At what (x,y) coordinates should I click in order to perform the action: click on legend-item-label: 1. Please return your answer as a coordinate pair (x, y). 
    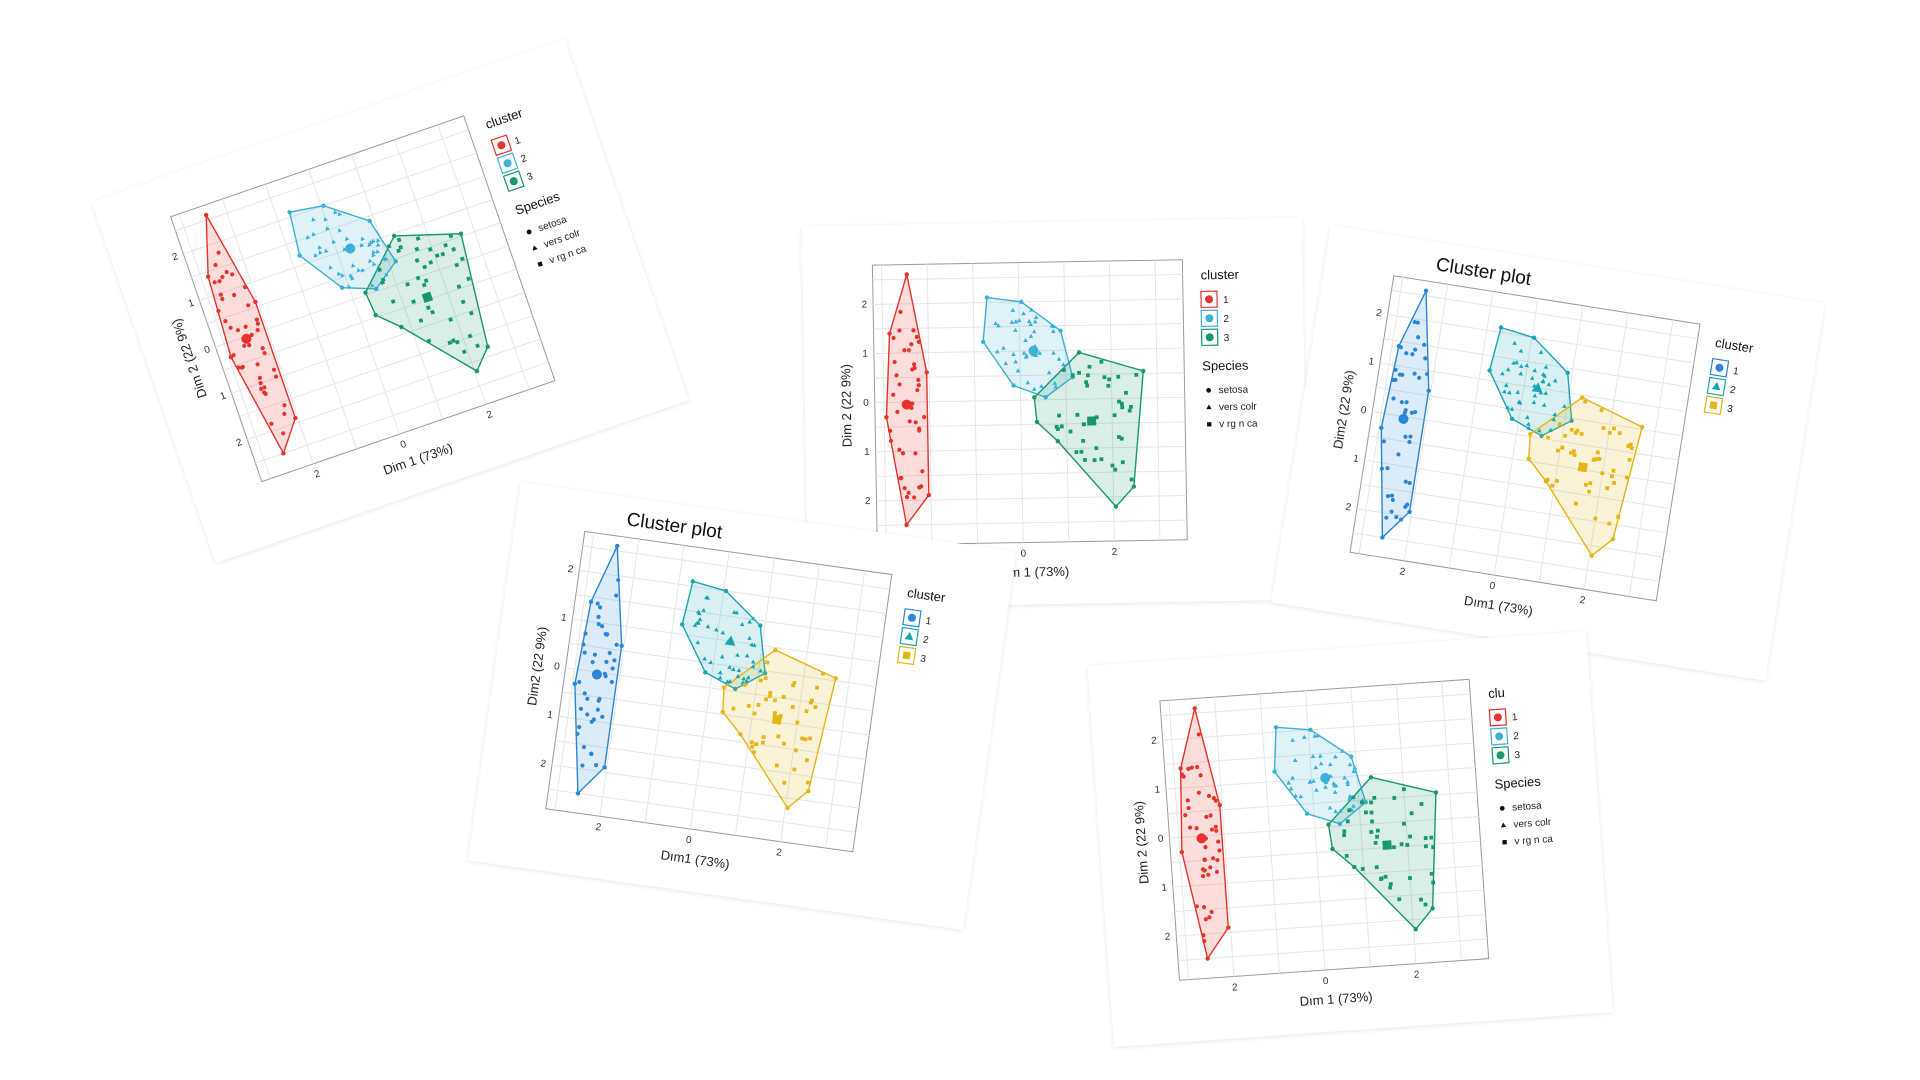
    Looking at the image, I should click on (517, 141).